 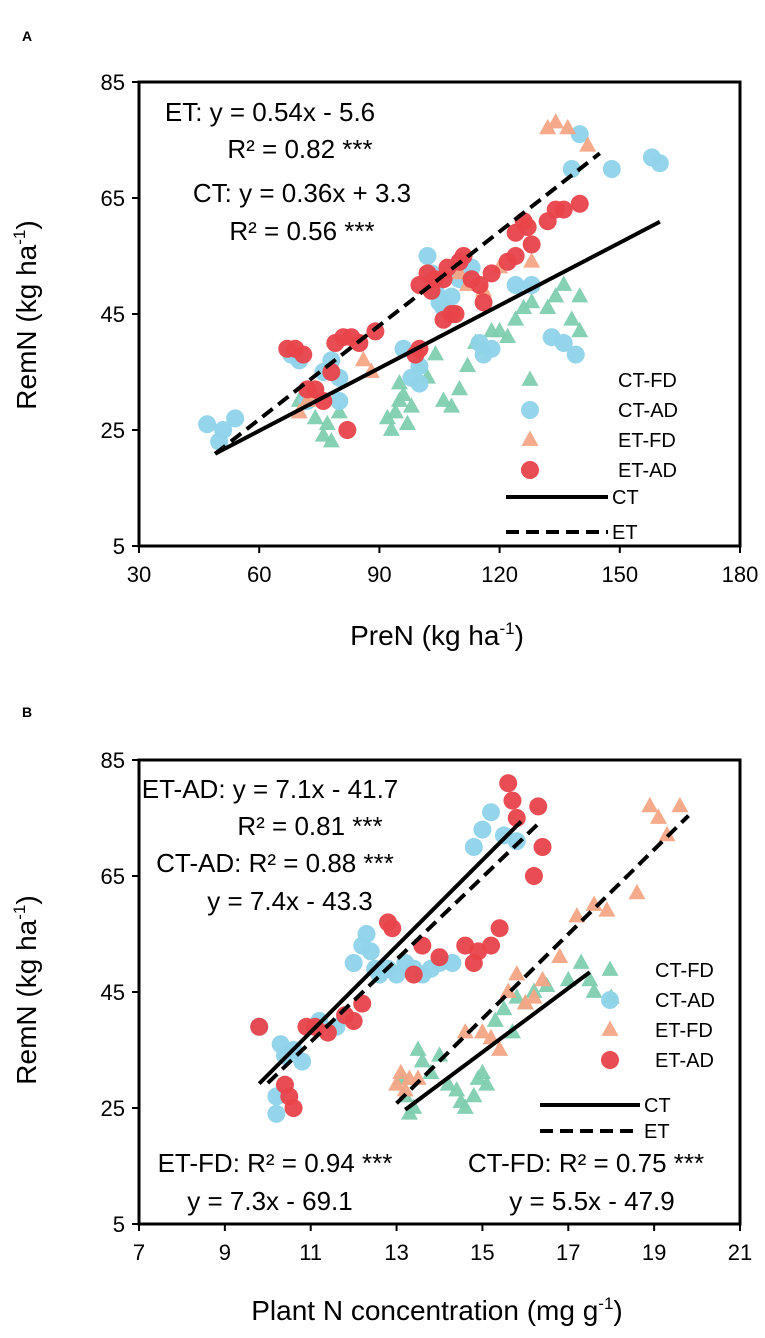 I want to click on annotation-a4: R² = 0.56 ***, so click(x=301, y=231).